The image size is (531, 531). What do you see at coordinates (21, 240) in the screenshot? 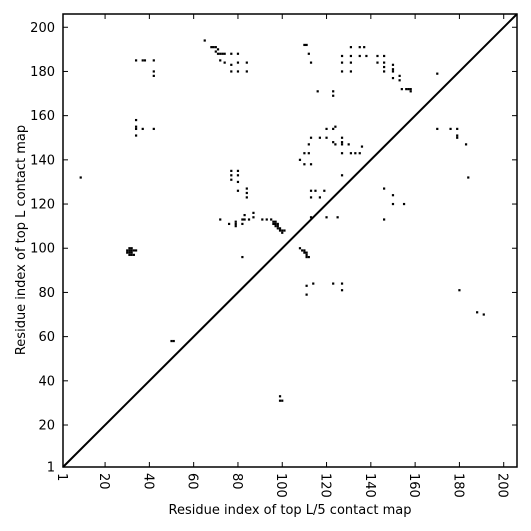
I see `y-axis-label: Residue index of top L contact map` at bounding box center [21, 240].